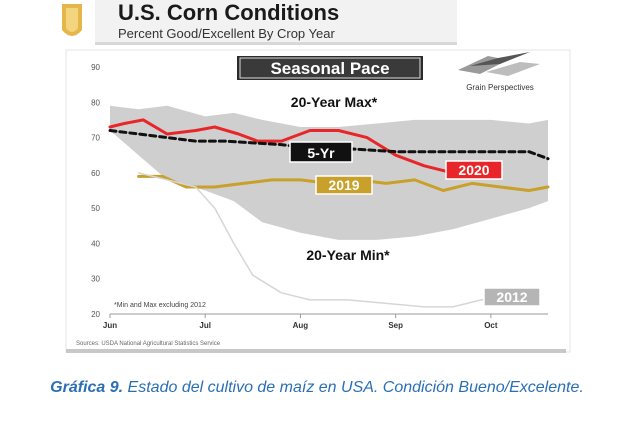  What do you see at coordinates (226, 33) in the screenshot?
I see `chart-main-subtitle: Percent Good/Excellent By Crop Year` at bounding box center [226, 33].